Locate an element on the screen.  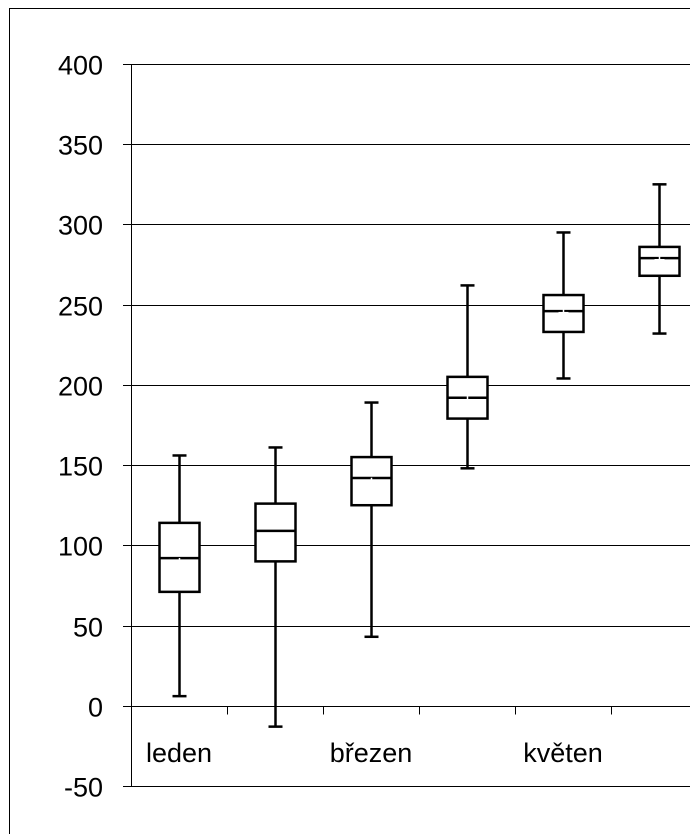
iqr-box is located at coordinates (276, 533).